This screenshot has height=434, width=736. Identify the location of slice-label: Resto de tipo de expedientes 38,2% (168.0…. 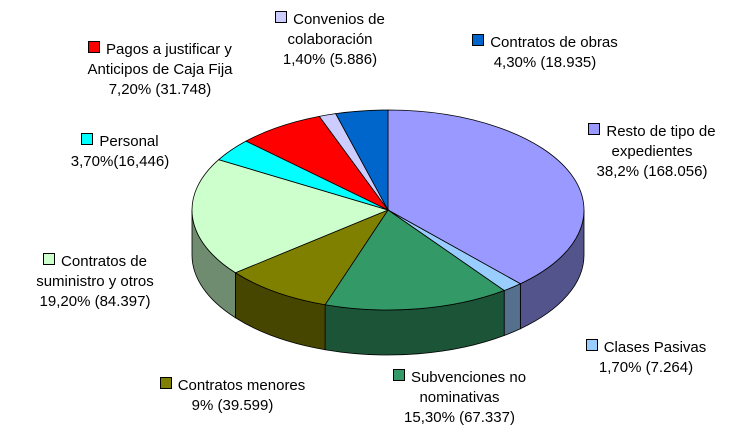
(652, 152).